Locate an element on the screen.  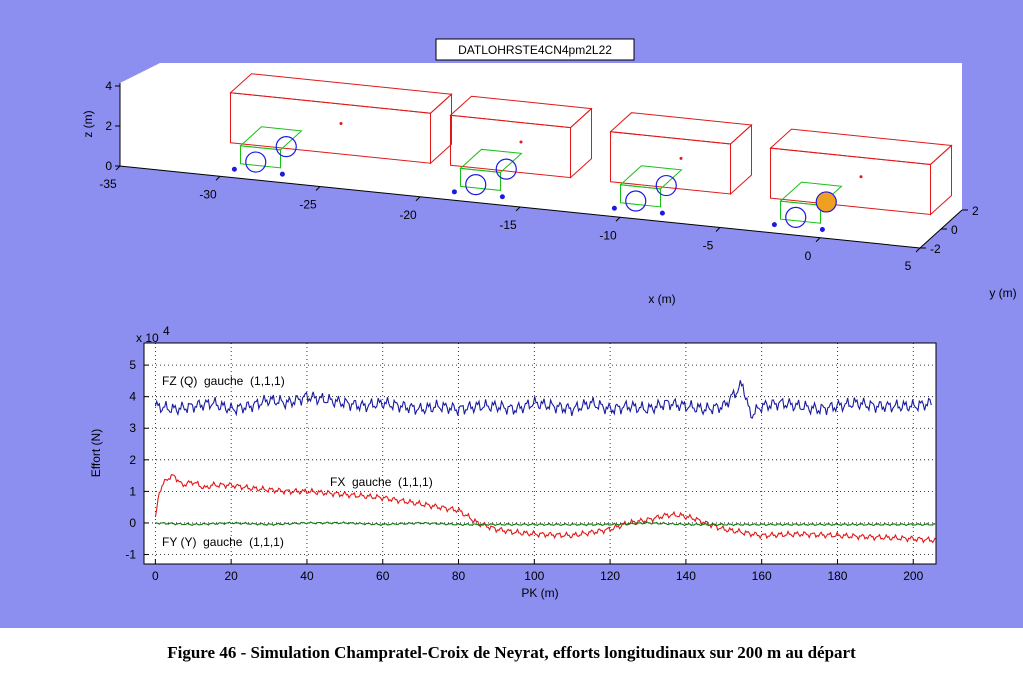
x-tick-label: -30 is located at coordinates (208, 194).